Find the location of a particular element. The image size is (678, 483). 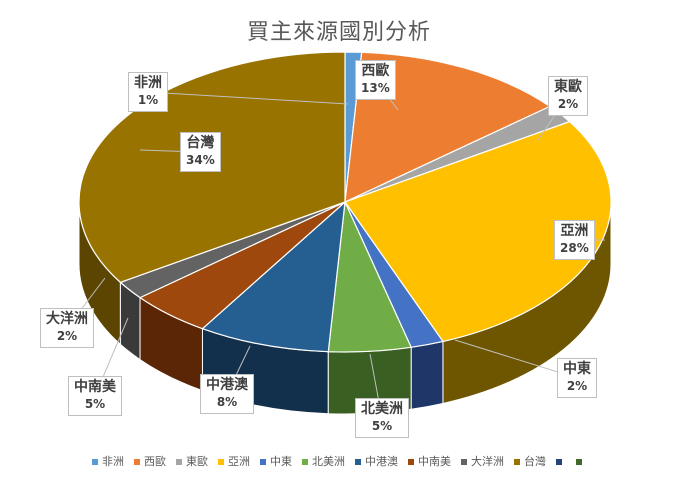

data-label-category: 亞洲 is located at coordinates (574, 231).